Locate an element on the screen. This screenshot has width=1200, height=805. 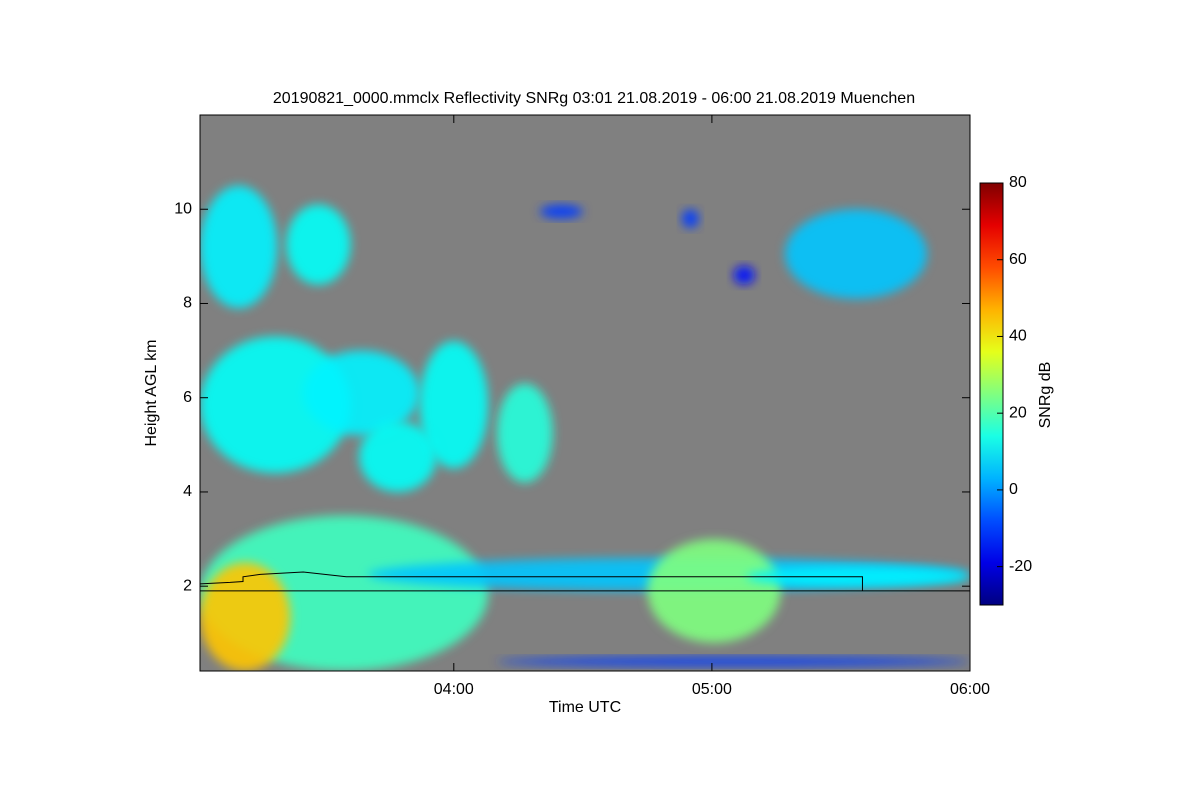
y-axis-label: Height AGL km is located at coordinates (151, 392).